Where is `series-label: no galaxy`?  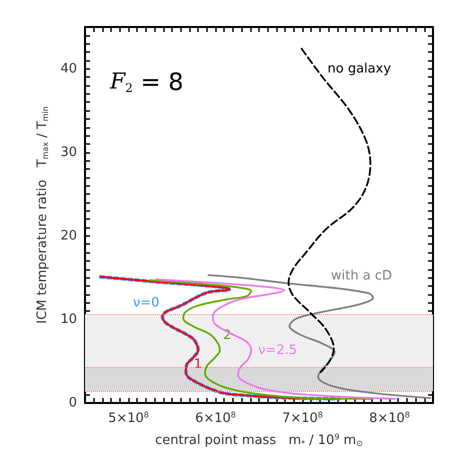
series-label: no galaxy is located at coordinates (360, 69).